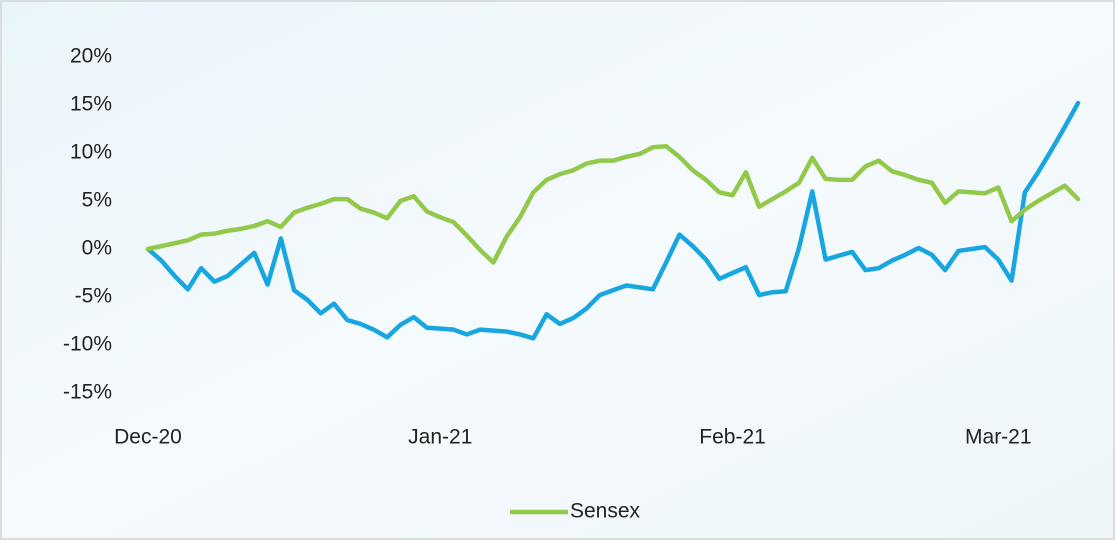 The height and width of the screenshot is (540, 1115). I want to click on x-tick-label: Jan-21, so click(440, 437).